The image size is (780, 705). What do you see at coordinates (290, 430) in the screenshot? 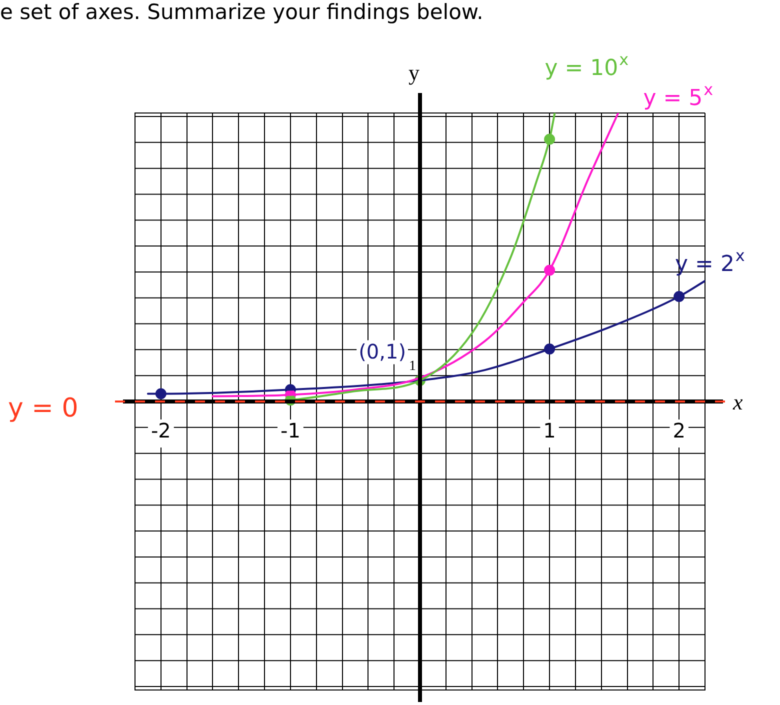
I see `x-tick-label: -1` at bounding box center [290, 430].